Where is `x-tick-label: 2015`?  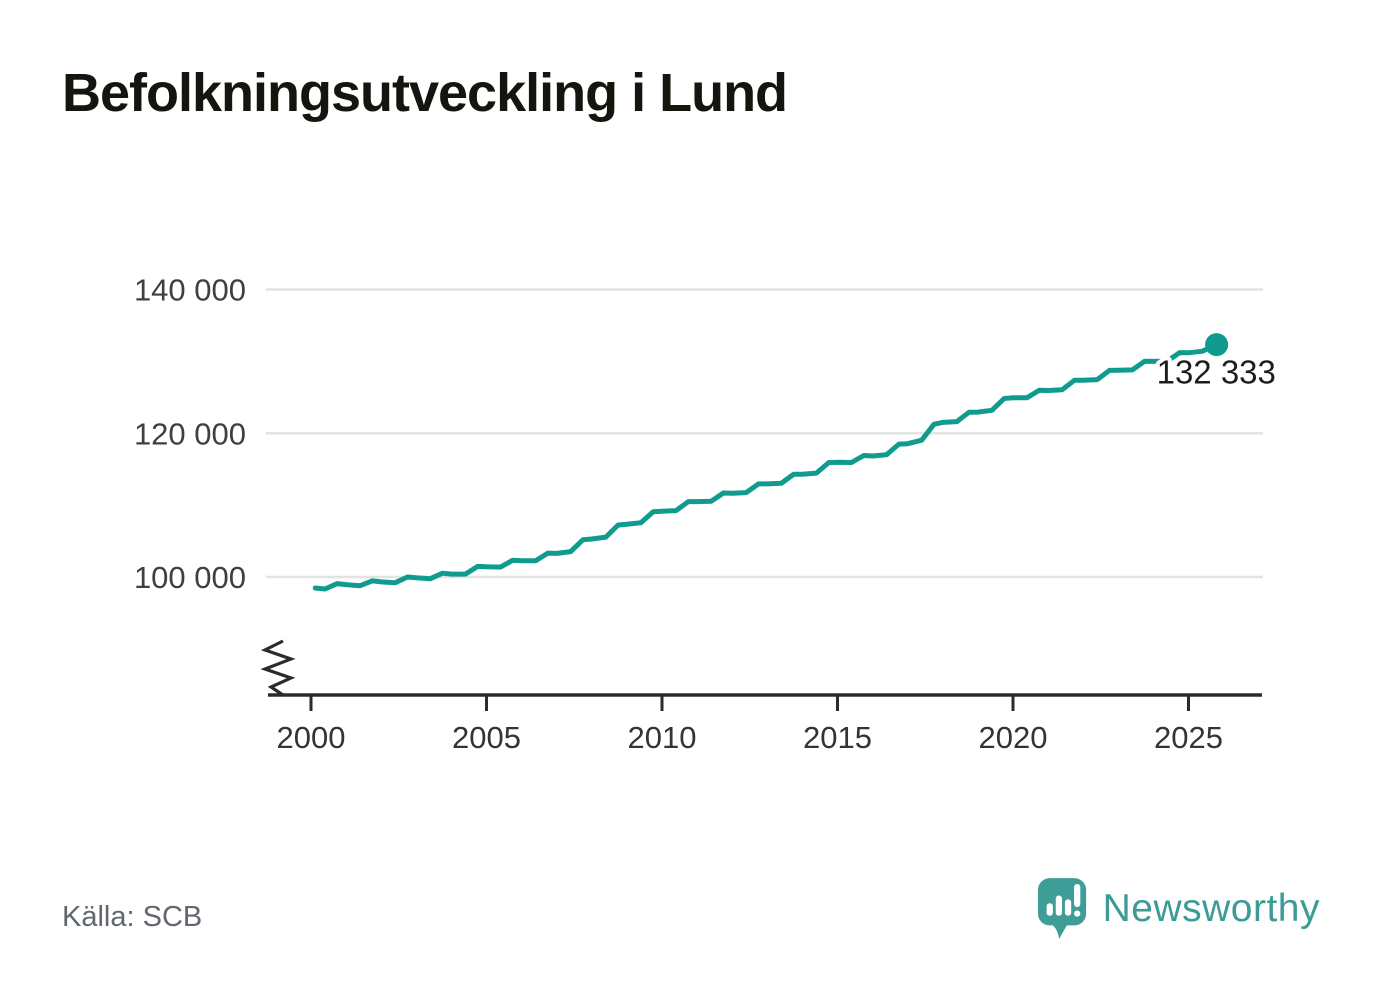
x-tick-label: 2015 is located at coordinates (837, 737).